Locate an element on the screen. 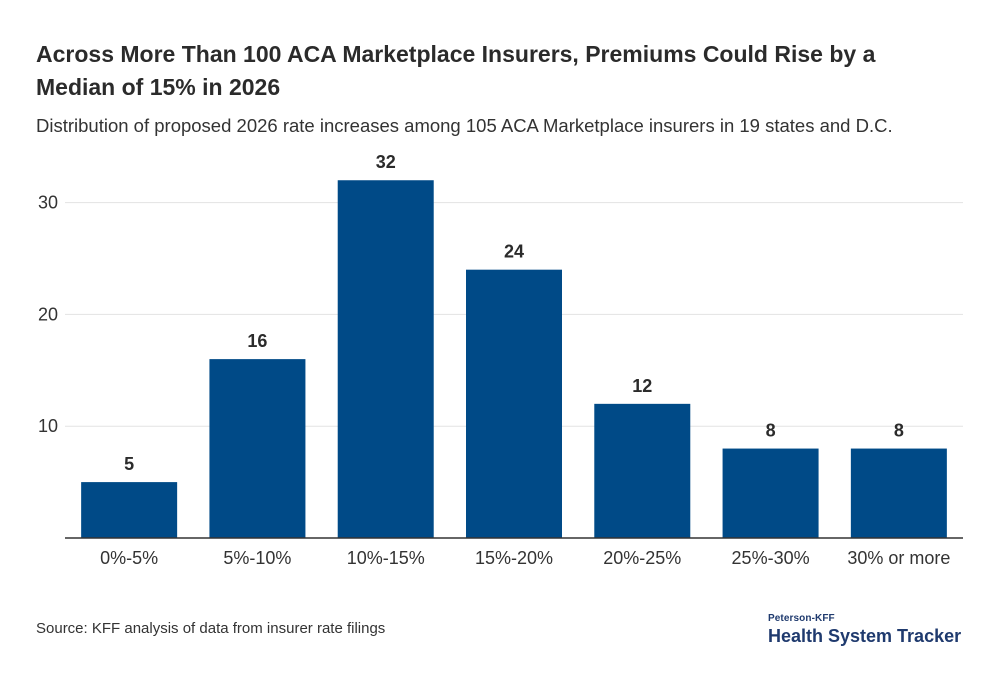  y-tick-label-20: 20 is located at coordinates (48, 314).